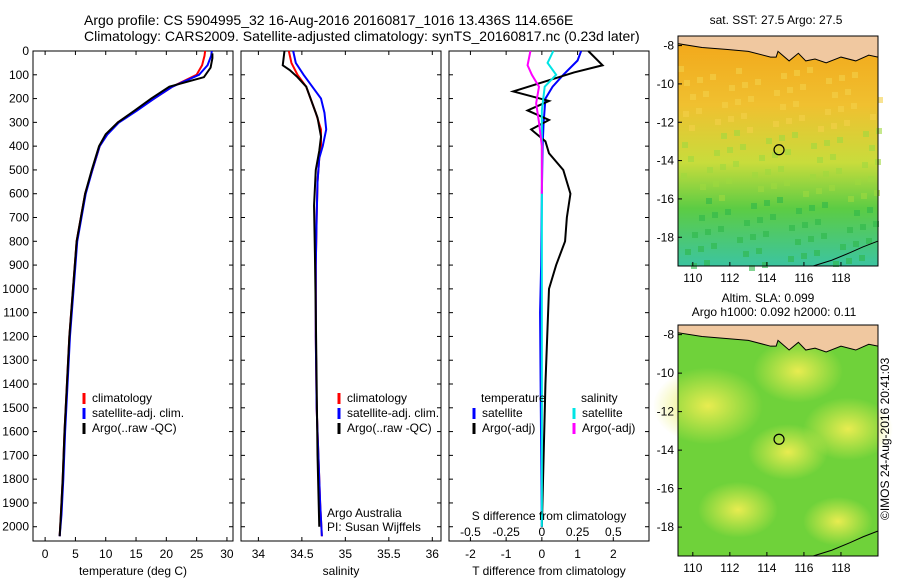 Image resolution: width=900 pixels, height=580 pixels. What do you see at coordinates (666, 489) in the screenshot?
I see `sla-ytick-label: -16` at bounding box center [666, 489].